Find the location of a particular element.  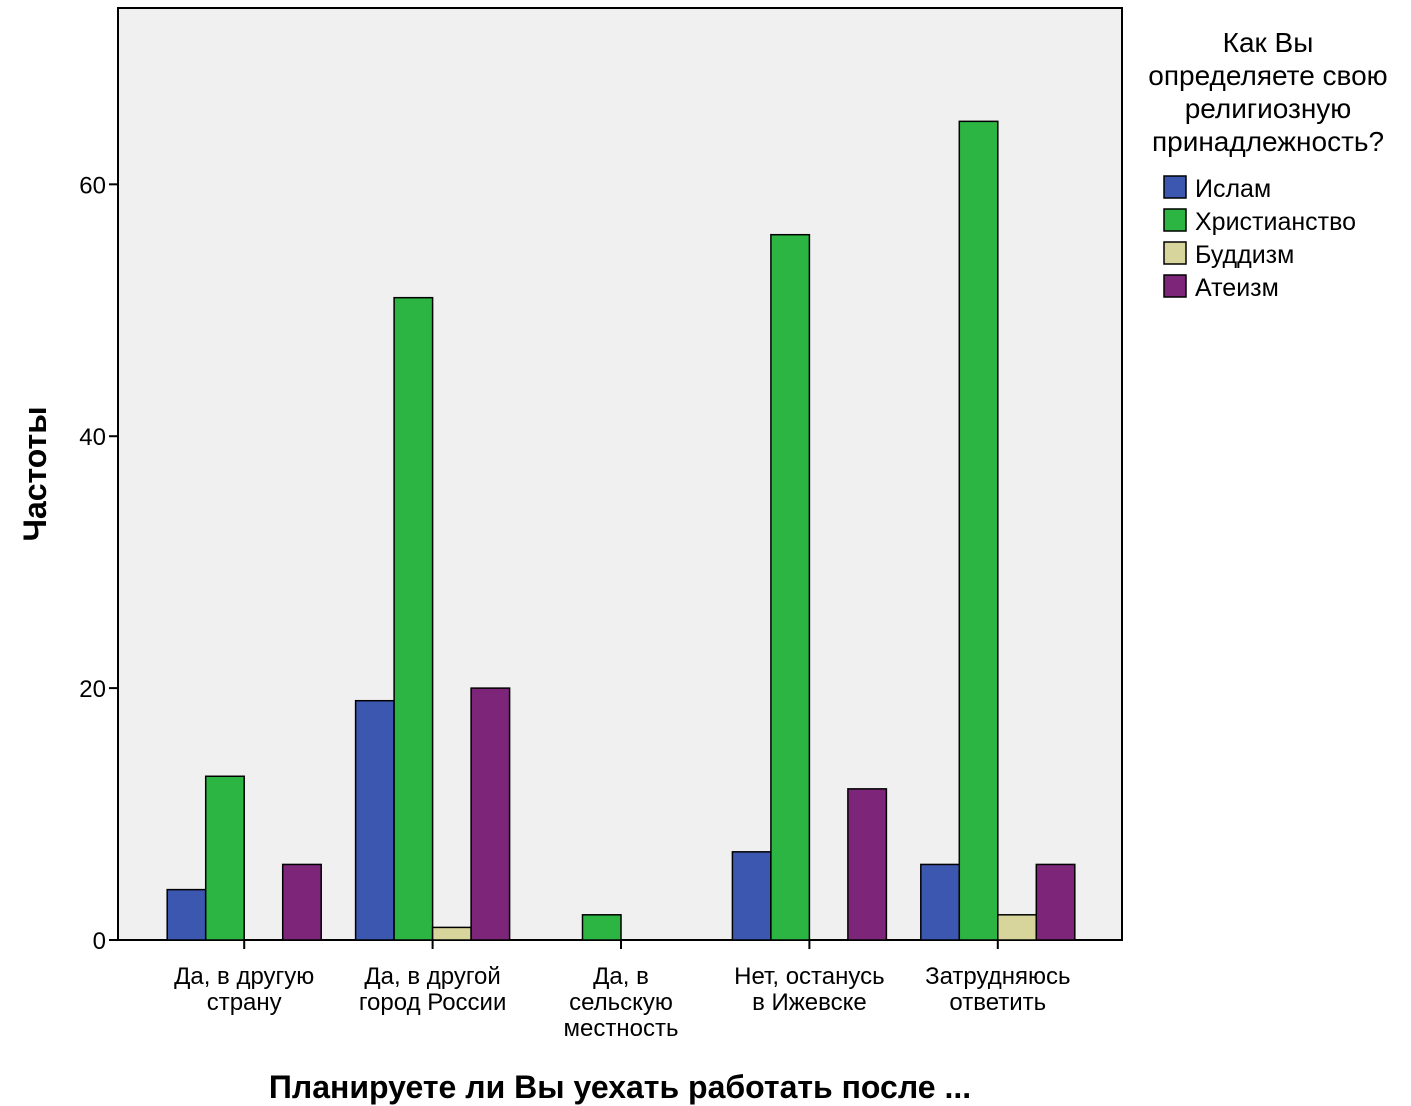

y-tick-label: 40 is located at coordinates (92, 437).